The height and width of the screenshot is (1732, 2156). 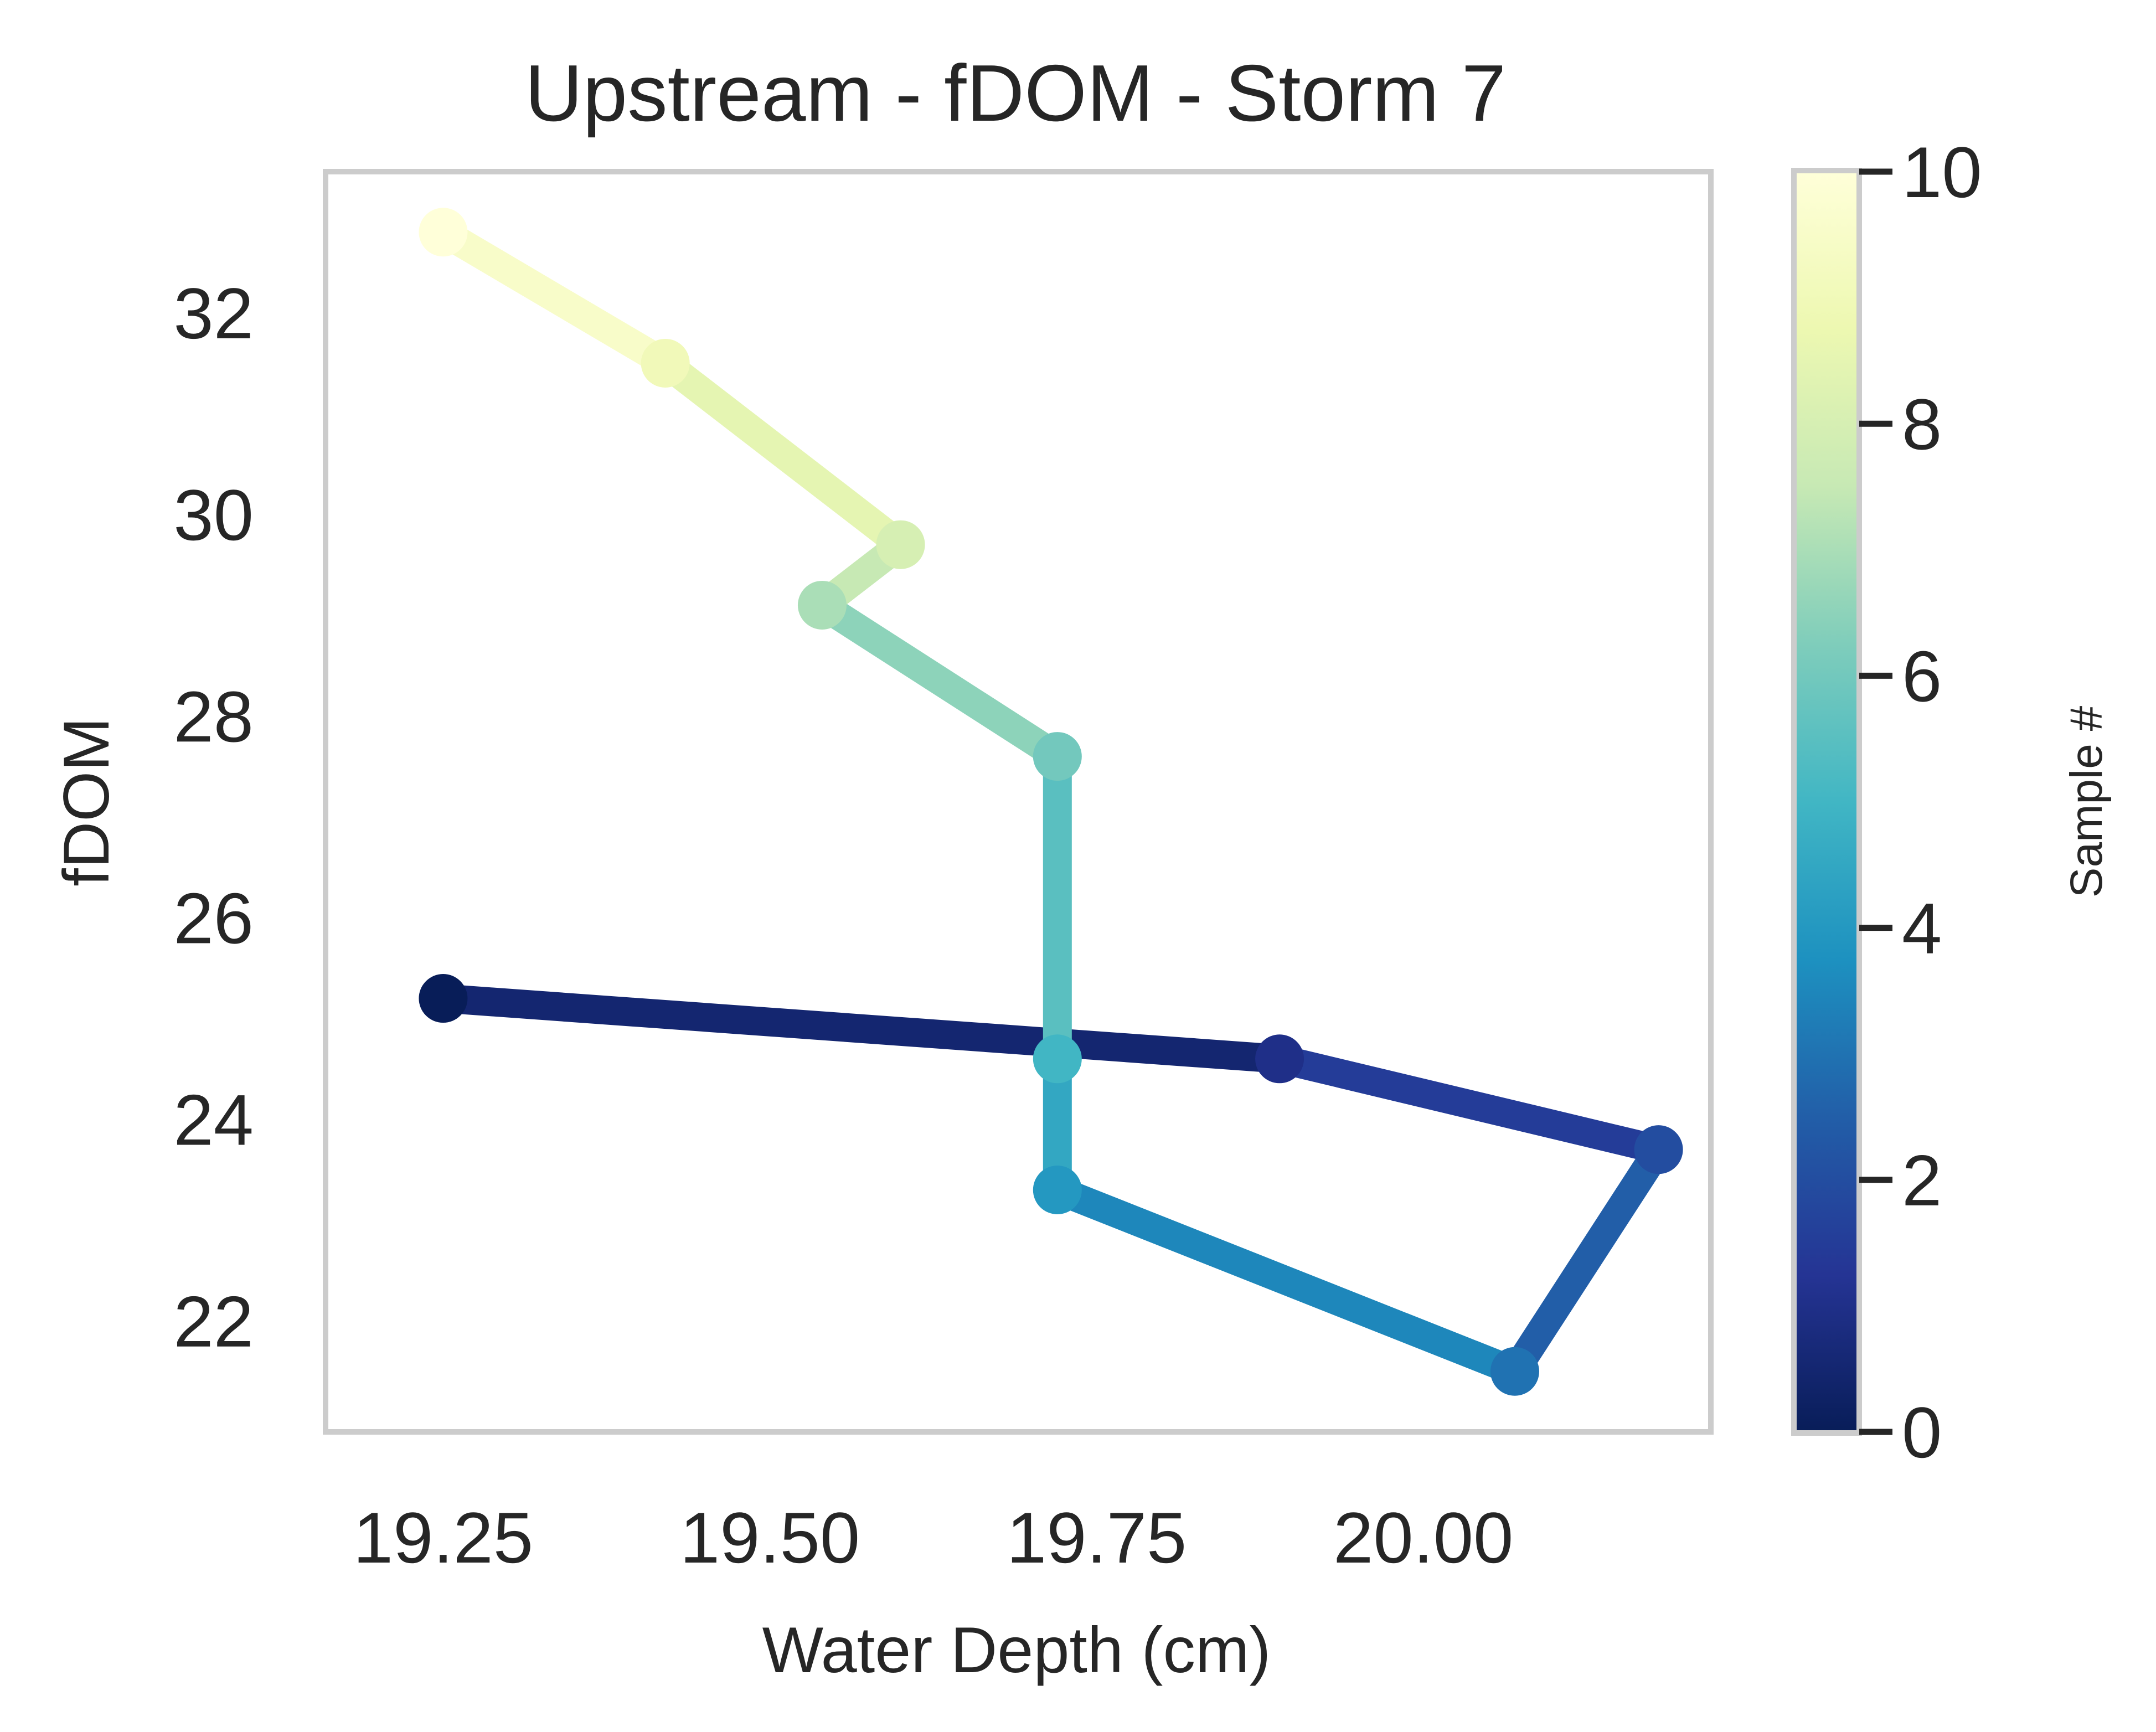 I want to click on y-tick-labels: 22 24 26 28 30 32, so click(x=213, y=818).